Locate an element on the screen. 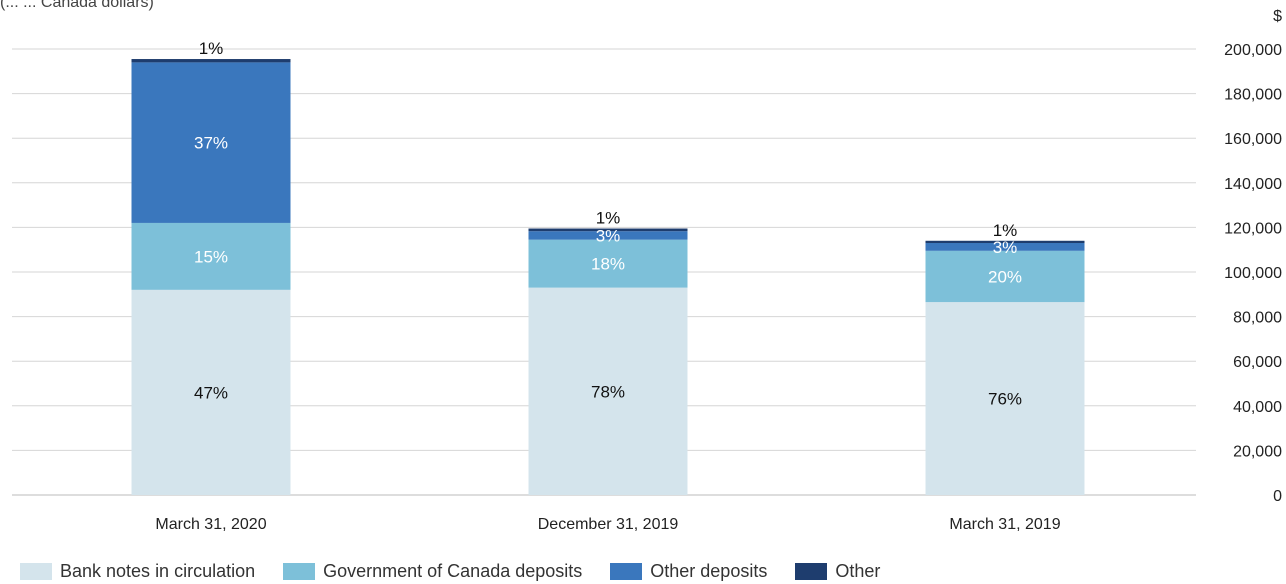  legend-item: Other is located at coordinates (837, 571).